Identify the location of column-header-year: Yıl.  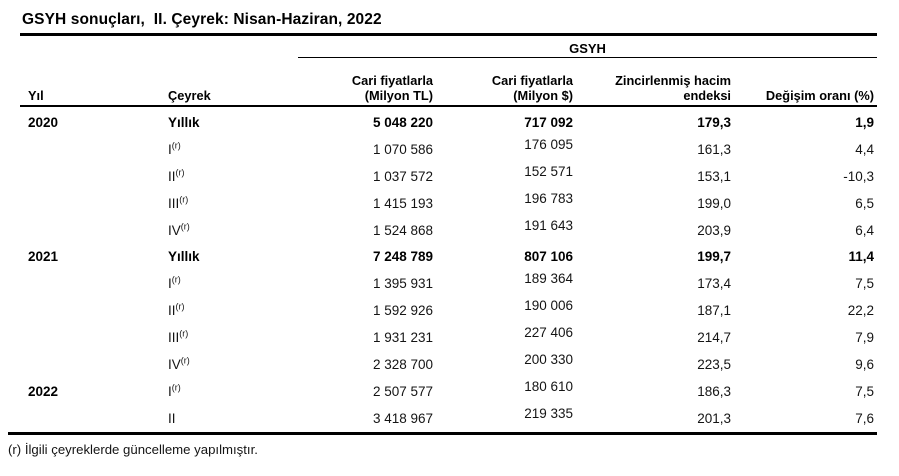
(36, 95).